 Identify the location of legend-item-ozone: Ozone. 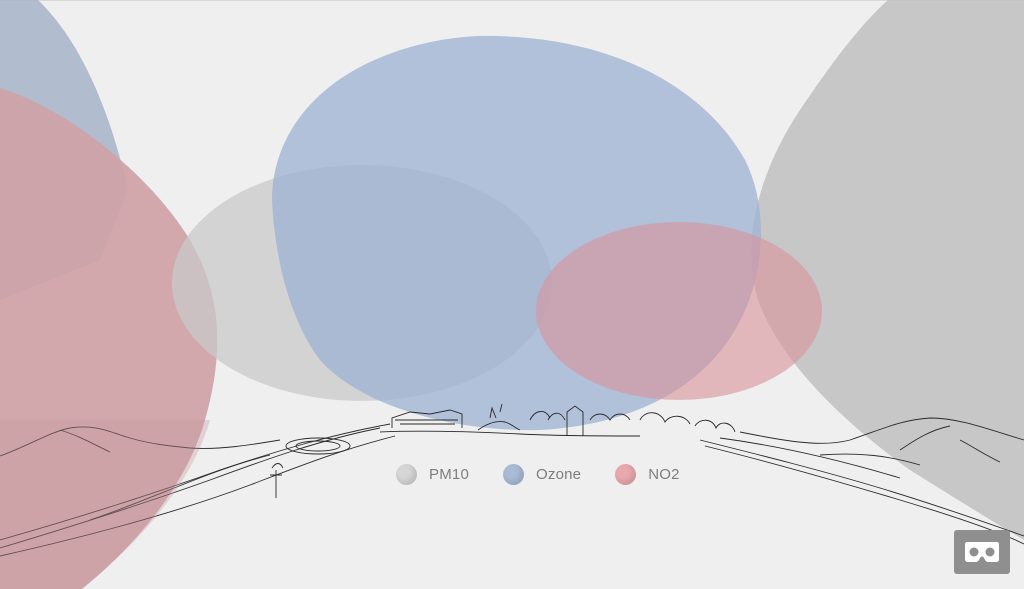
(542, 474).